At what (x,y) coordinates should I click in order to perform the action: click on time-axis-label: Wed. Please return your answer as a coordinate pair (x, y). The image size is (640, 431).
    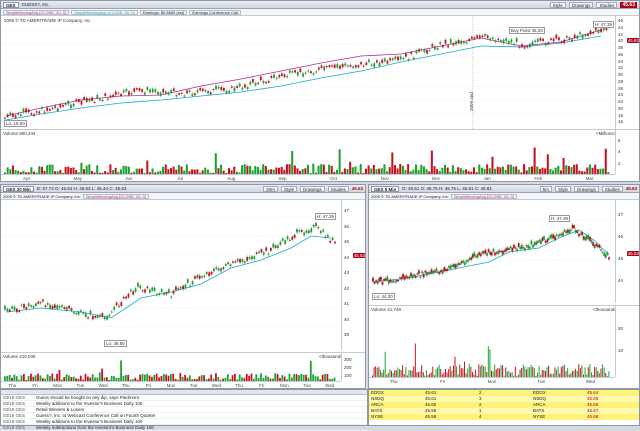
    Looking at the image, I should click on (216, 385).